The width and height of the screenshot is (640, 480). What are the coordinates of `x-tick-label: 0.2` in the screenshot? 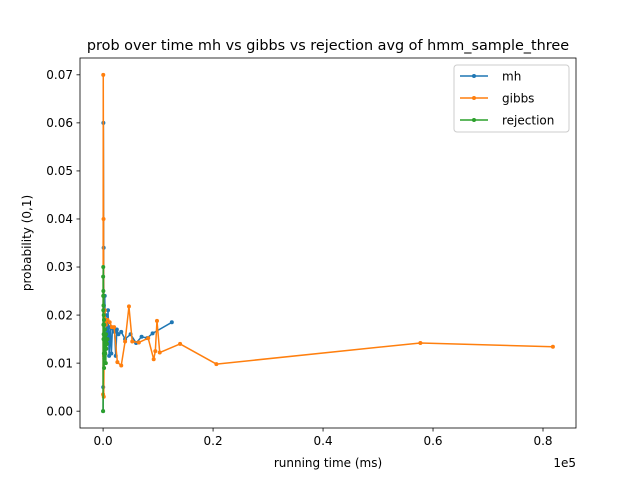 It's located at (213, 441).